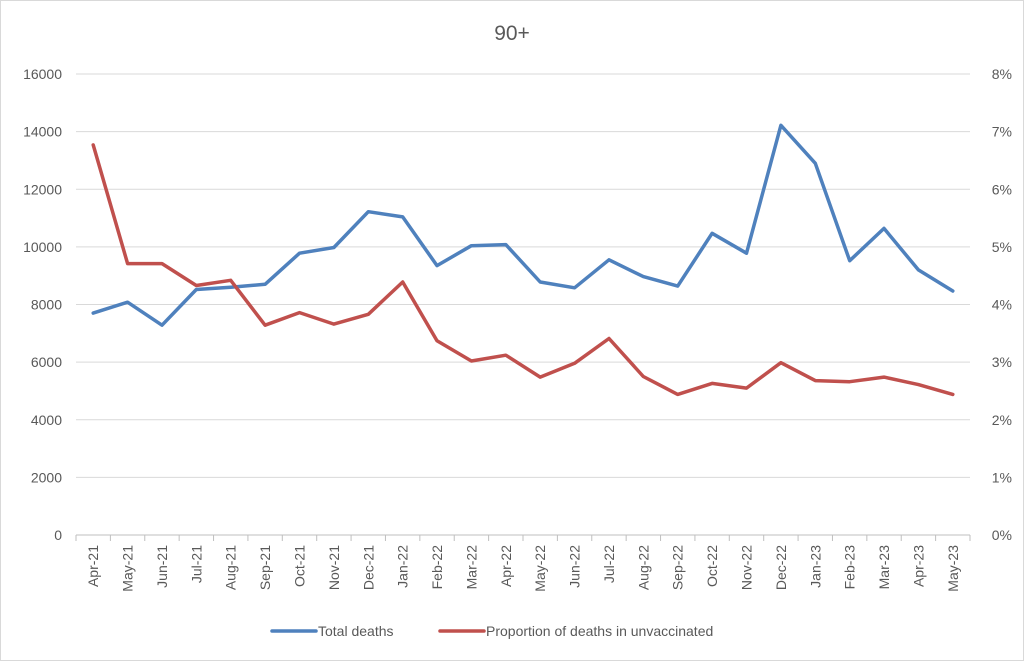 The image size is (1024, 661). Describe the element at coordinates (196, 564) in the screenshot. I see `x-tick-label: Jul-21` at that location.